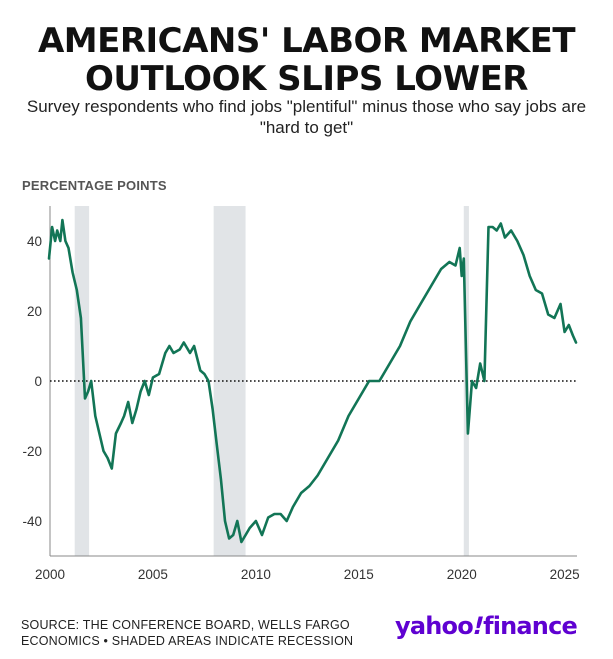 The height and width of the screenshot is (659, 613). Describe the element at coordinates (306, 79) in the screenshot. I see `title-line-2: OUTLOOK SLIPS LOWER` at that location.